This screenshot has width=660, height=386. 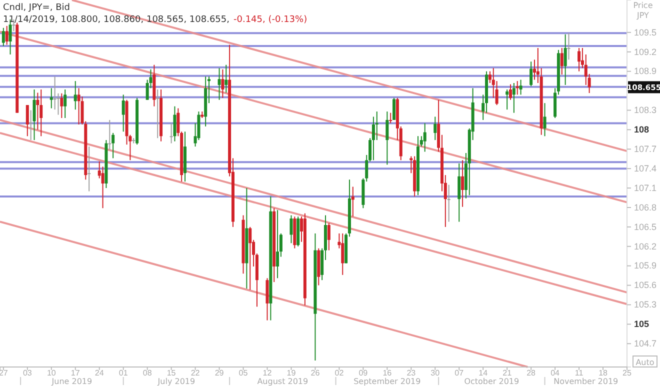 I want to click on y-tick-label: 105.3, so click(x=645, y=305).